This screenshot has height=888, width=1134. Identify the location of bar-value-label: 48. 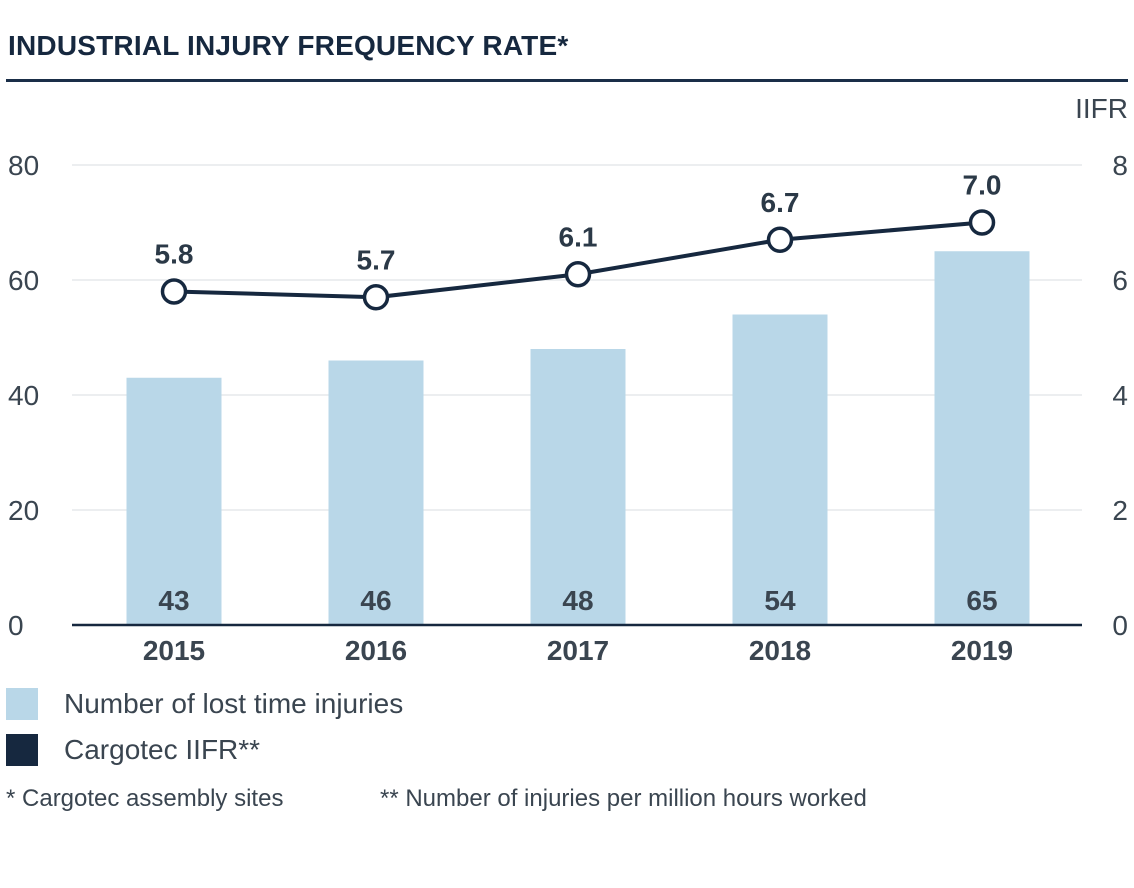
(577, 600).